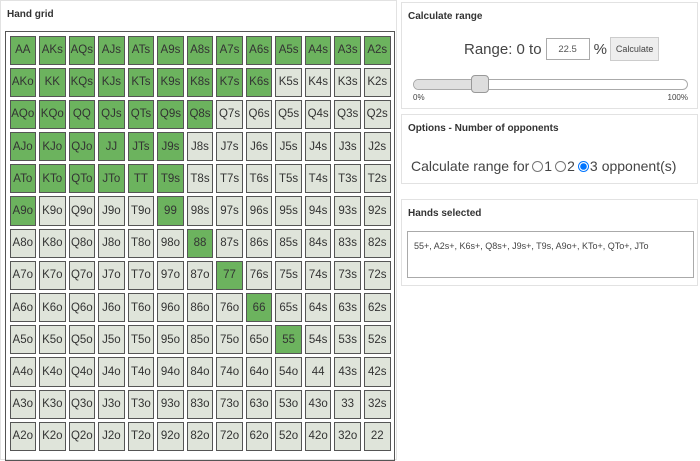  What do you see at coordinates (170, 82) in the screenshot?
I see `hand-cell: K9s` at bounding box center [170, 82].